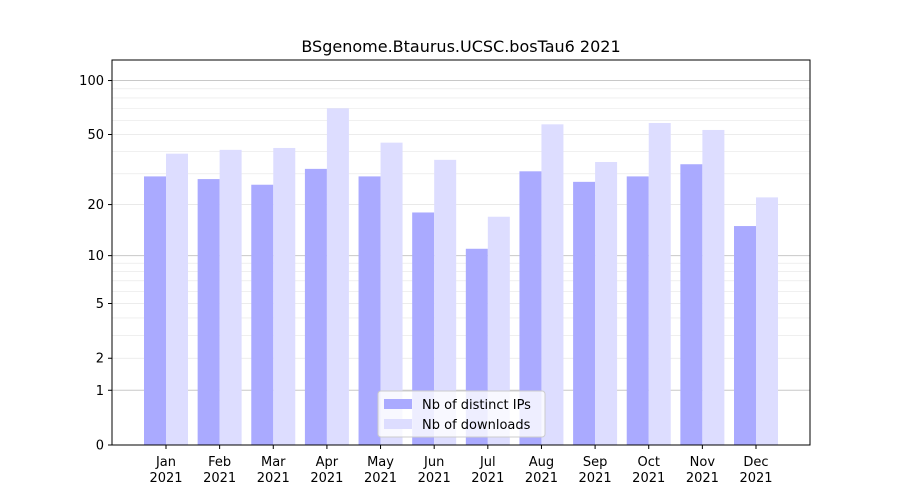  Describe the element at coordinates (100, 391) in the screenshot. I see `y-tick-label: 1` at that location.